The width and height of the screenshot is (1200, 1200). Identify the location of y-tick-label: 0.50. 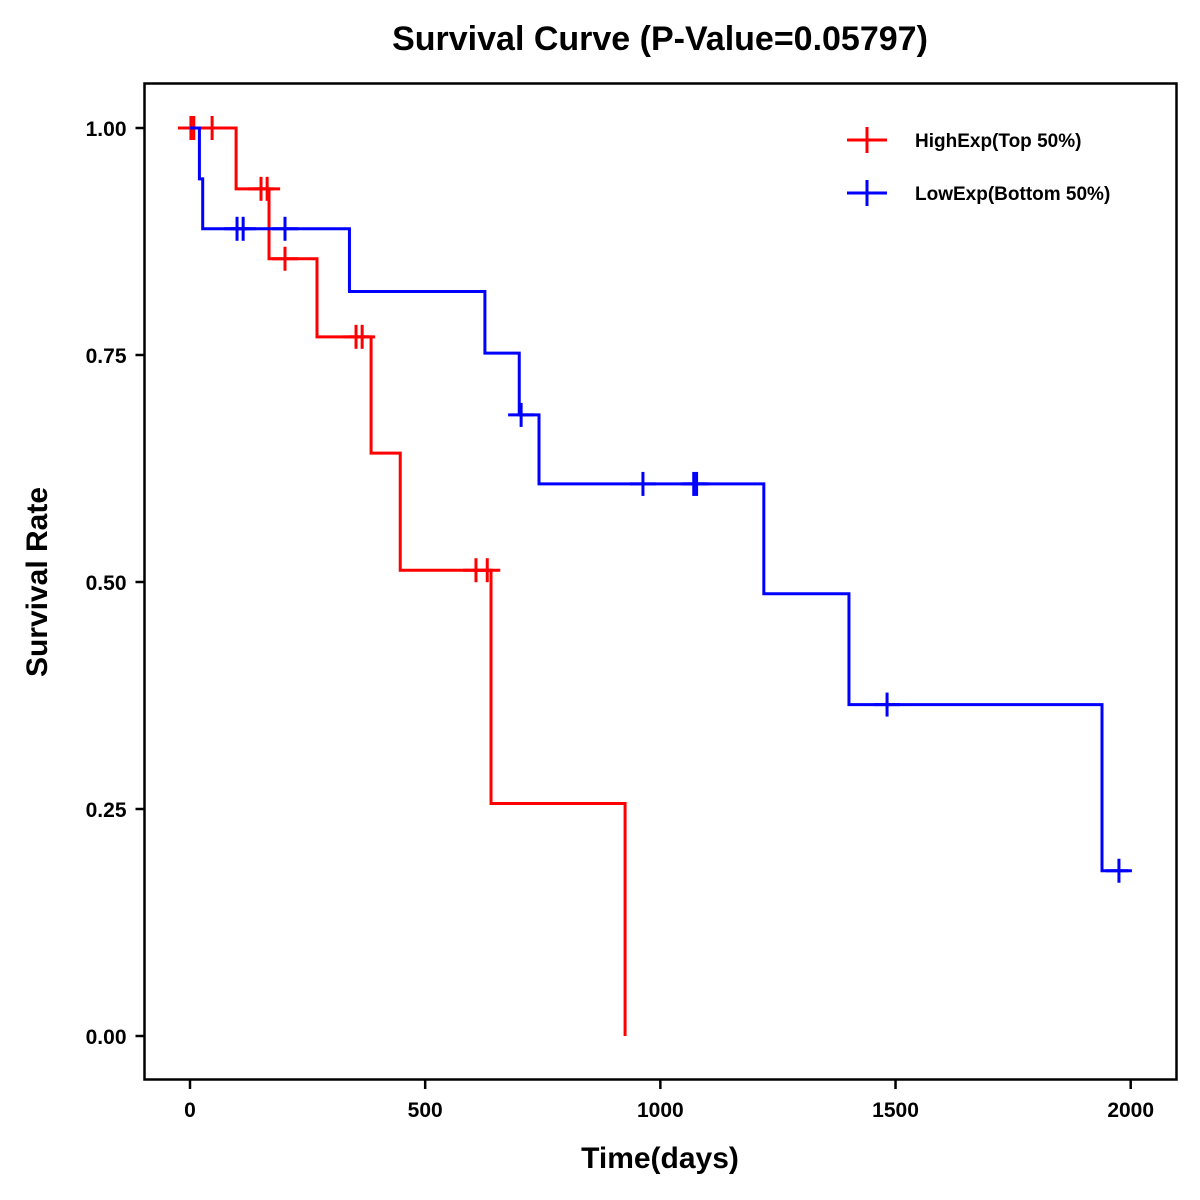
(106, 583).